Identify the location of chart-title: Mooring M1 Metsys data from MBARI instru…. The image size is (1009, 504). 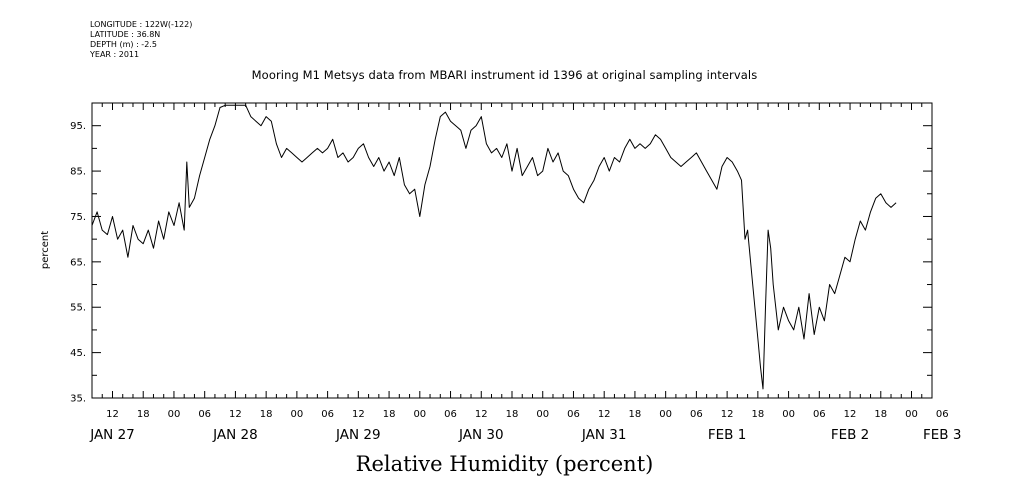
(504, 75).